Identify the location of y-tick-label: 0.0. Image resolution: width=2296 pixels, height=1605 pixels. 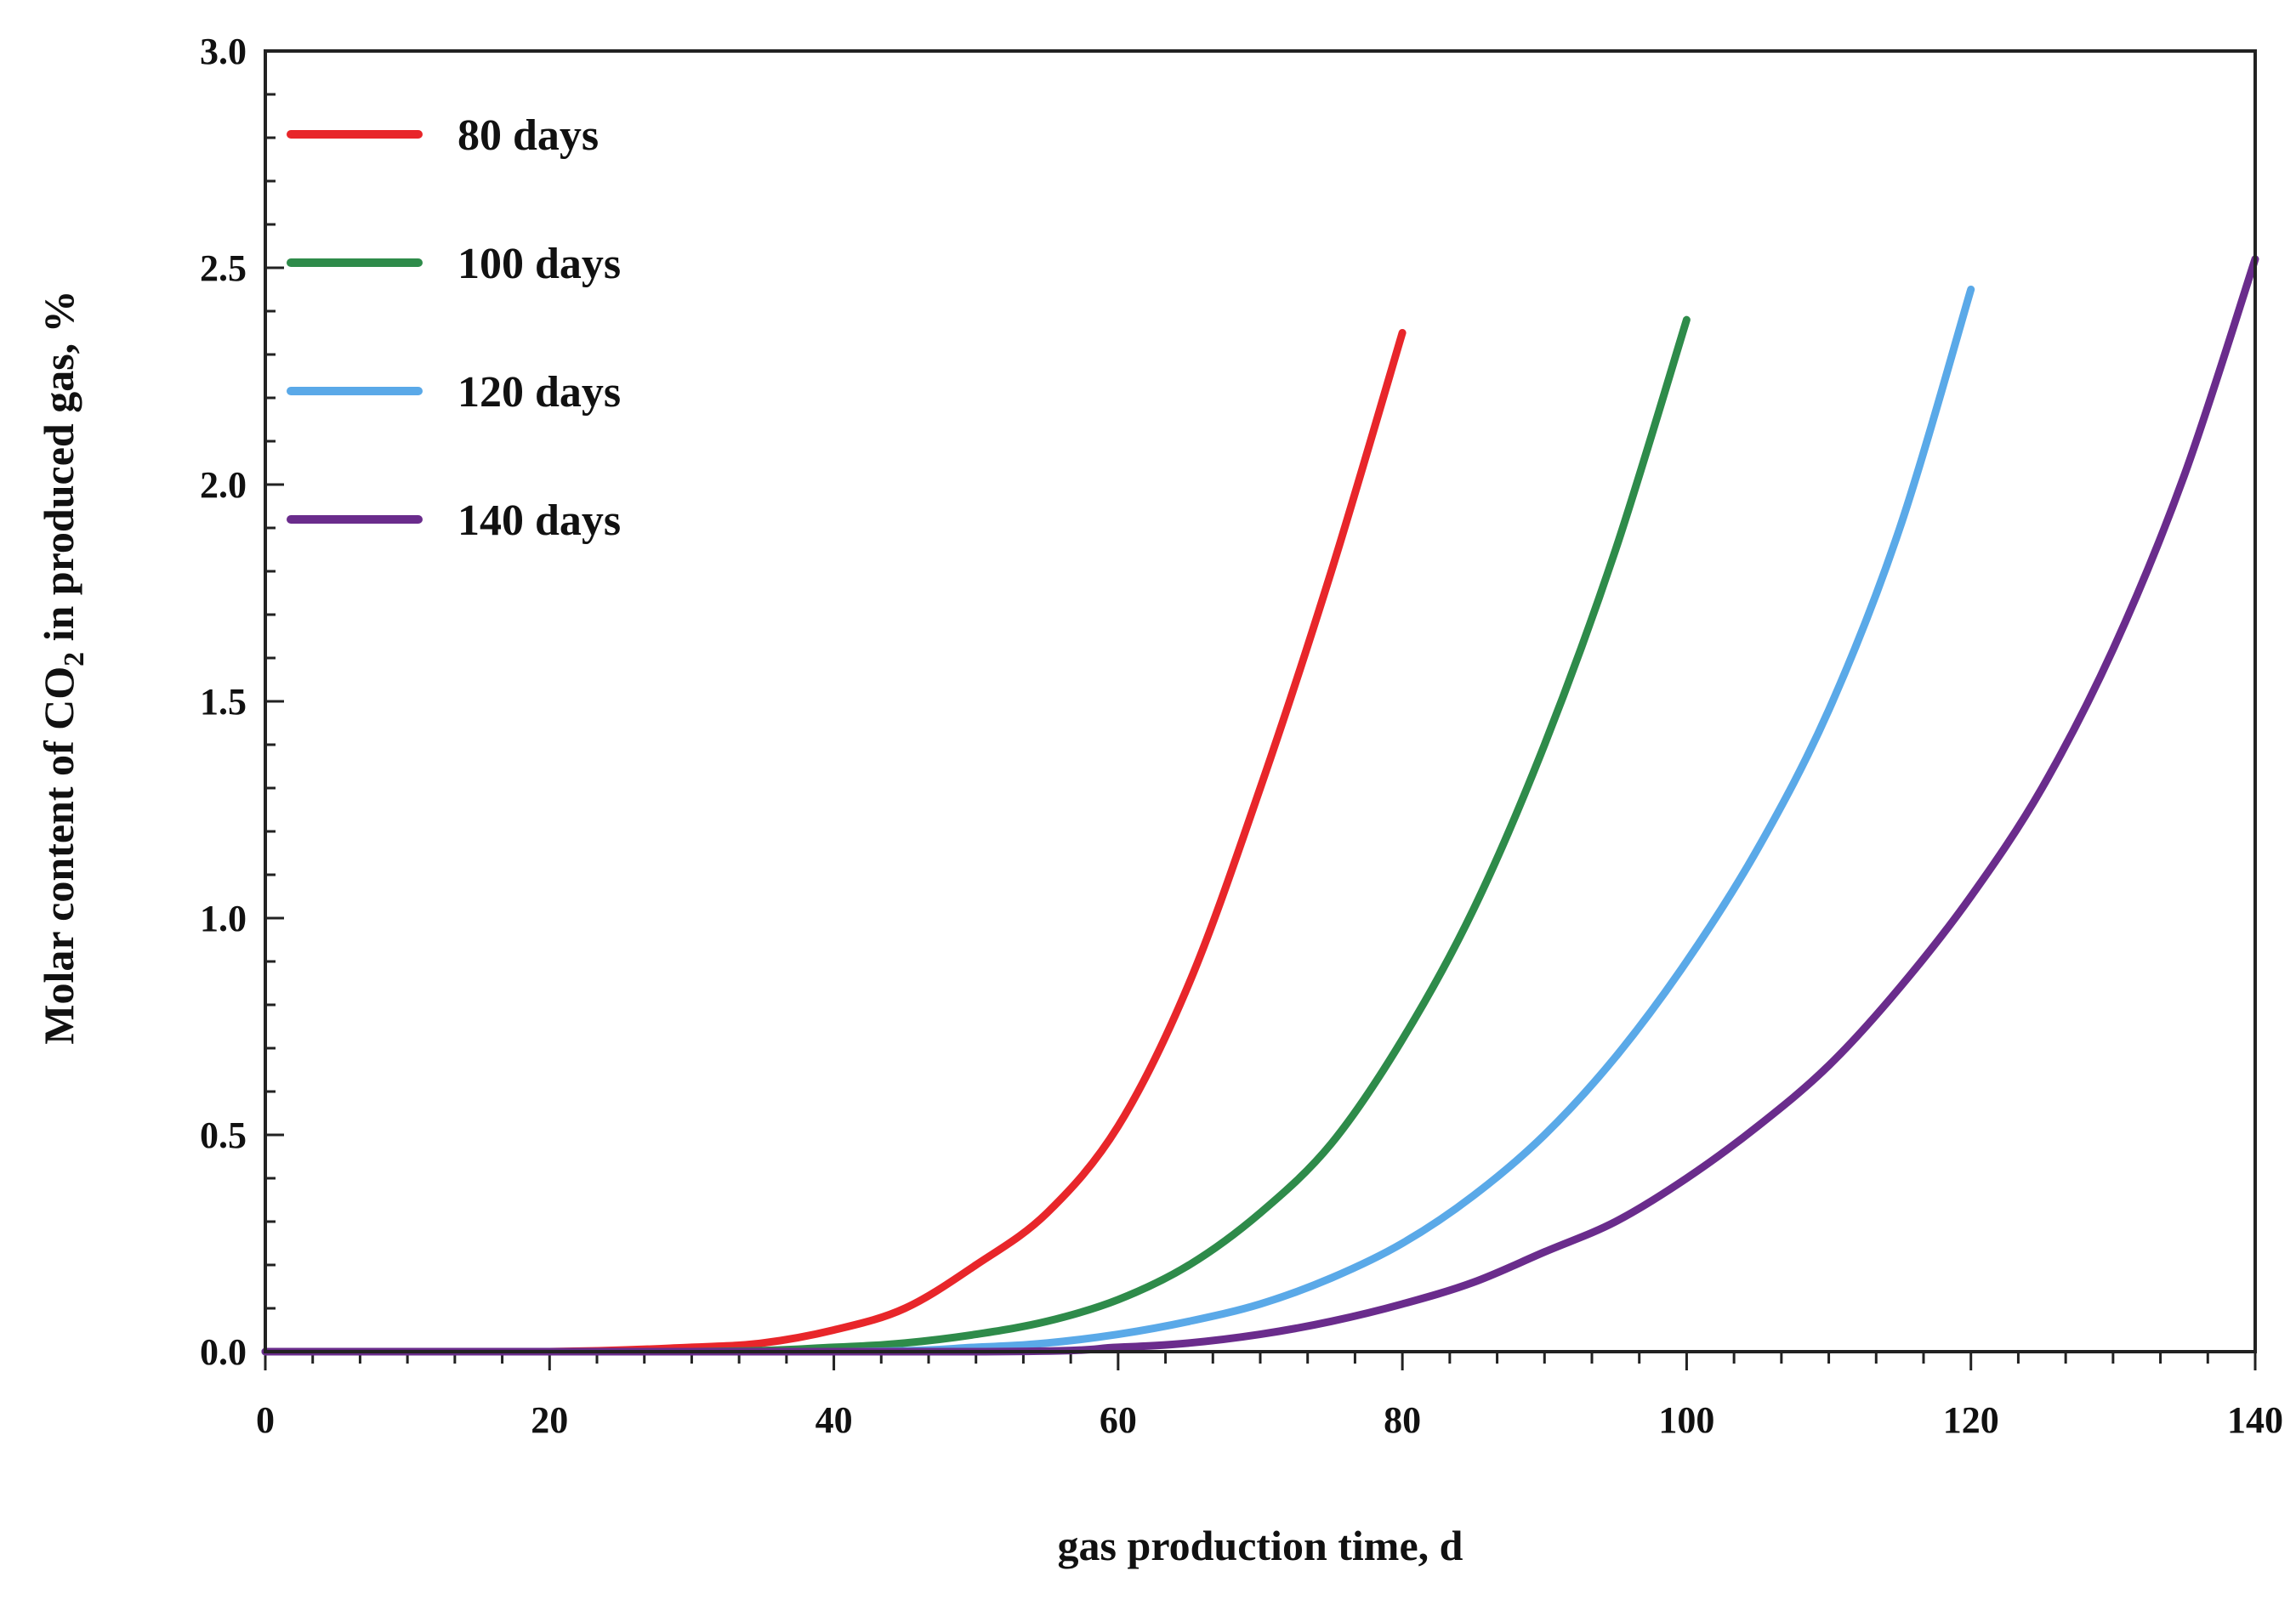
(223, 1352).